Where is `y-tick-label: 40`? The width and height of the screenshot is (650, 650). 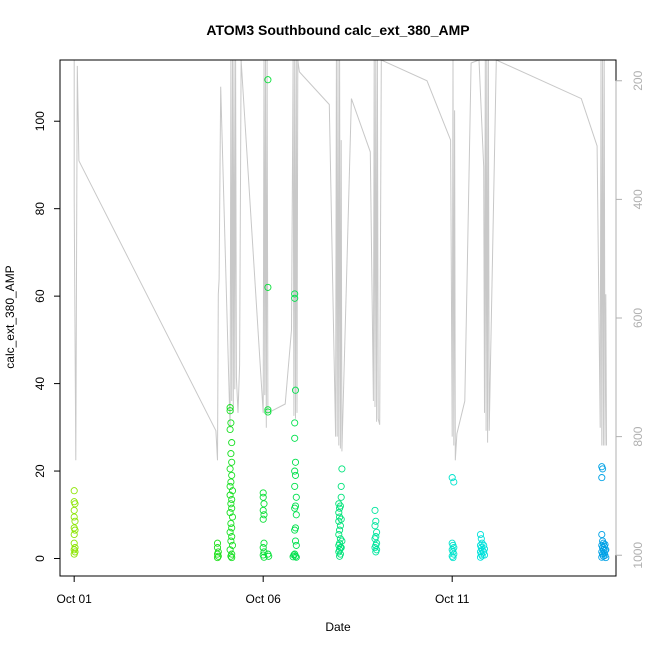 y-tick-label: 40 is located at coordinates (40, 384).